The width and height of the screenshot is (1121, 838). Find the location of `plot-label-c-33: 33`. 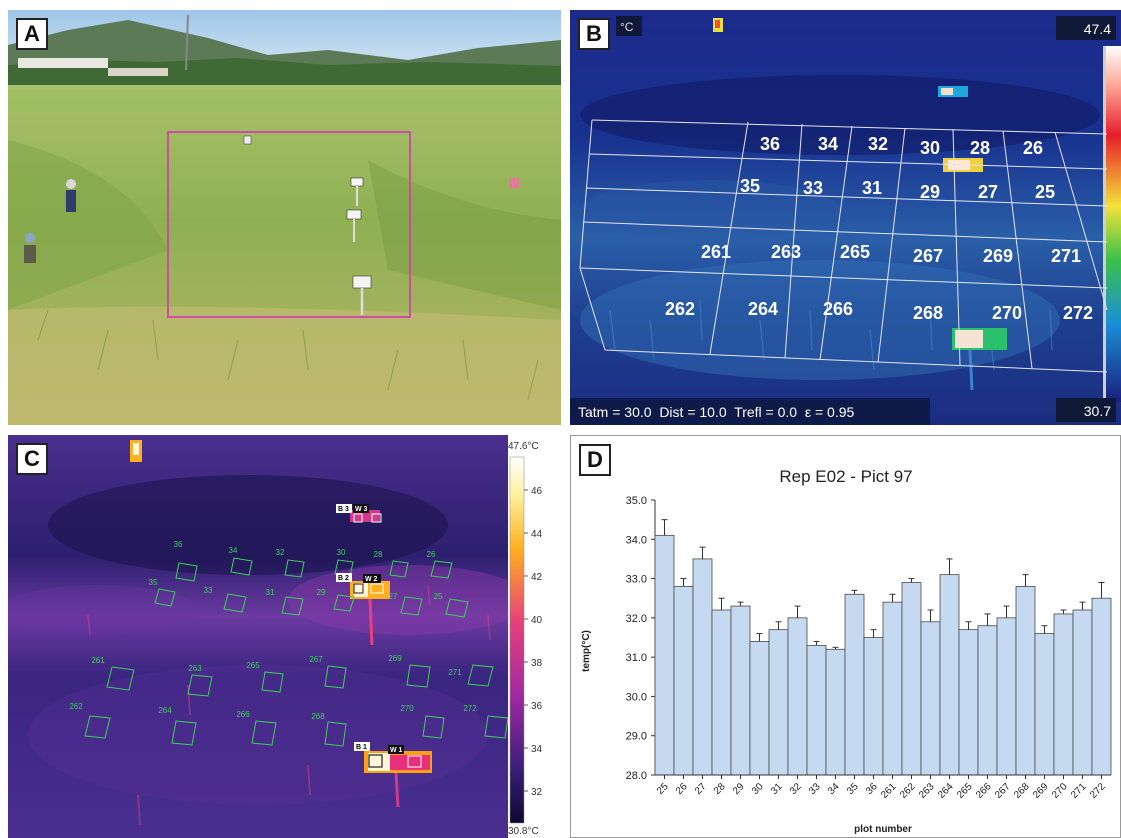

plot-label-c-33: 33 is located at coordinates (208, 590).